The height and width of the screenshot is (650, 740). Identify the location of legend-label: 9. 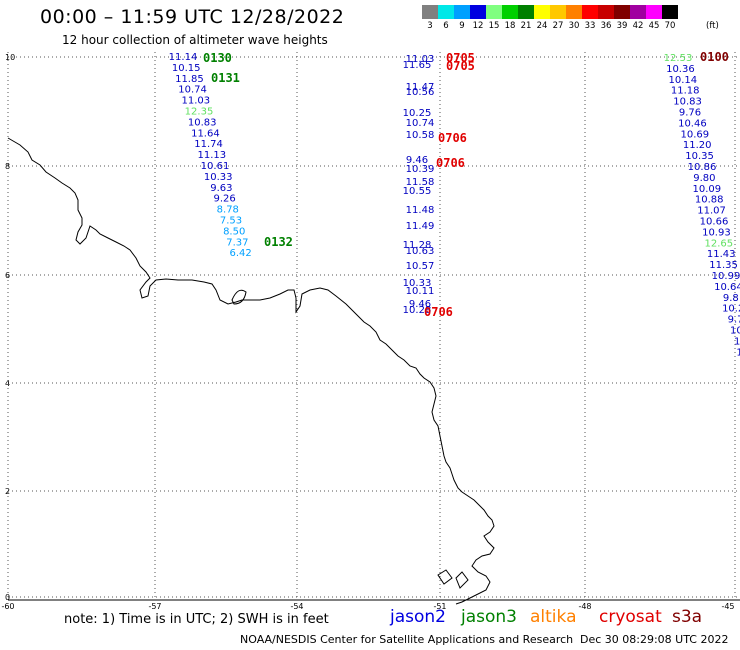
(462, 26).